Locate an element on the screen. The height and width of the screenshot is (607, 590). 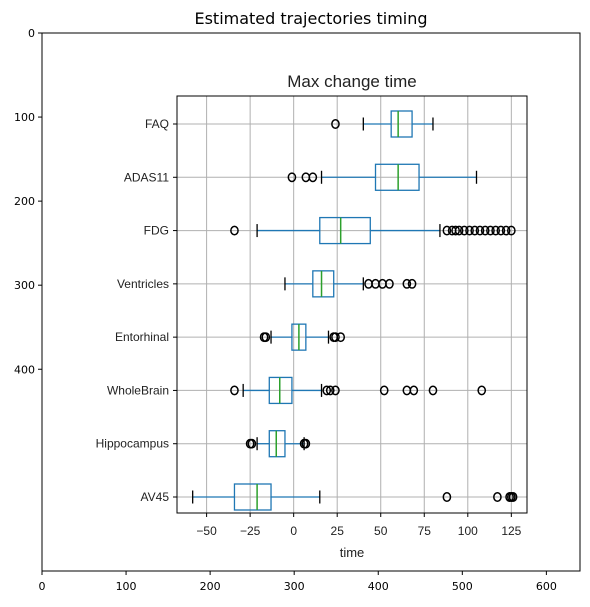
figure-title: Estimated trajectories timing is located at coordinates (310, 18).